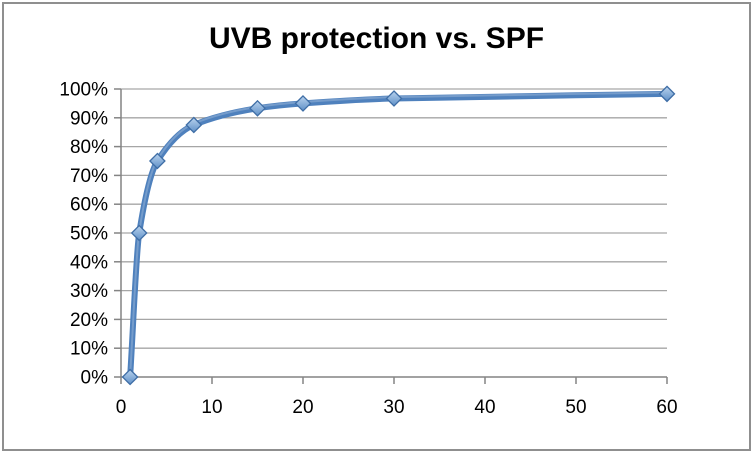  Describe the element at coordinates (95, 378) in the screenshot. I see `y-axis-tick-label: 0%` at that location.